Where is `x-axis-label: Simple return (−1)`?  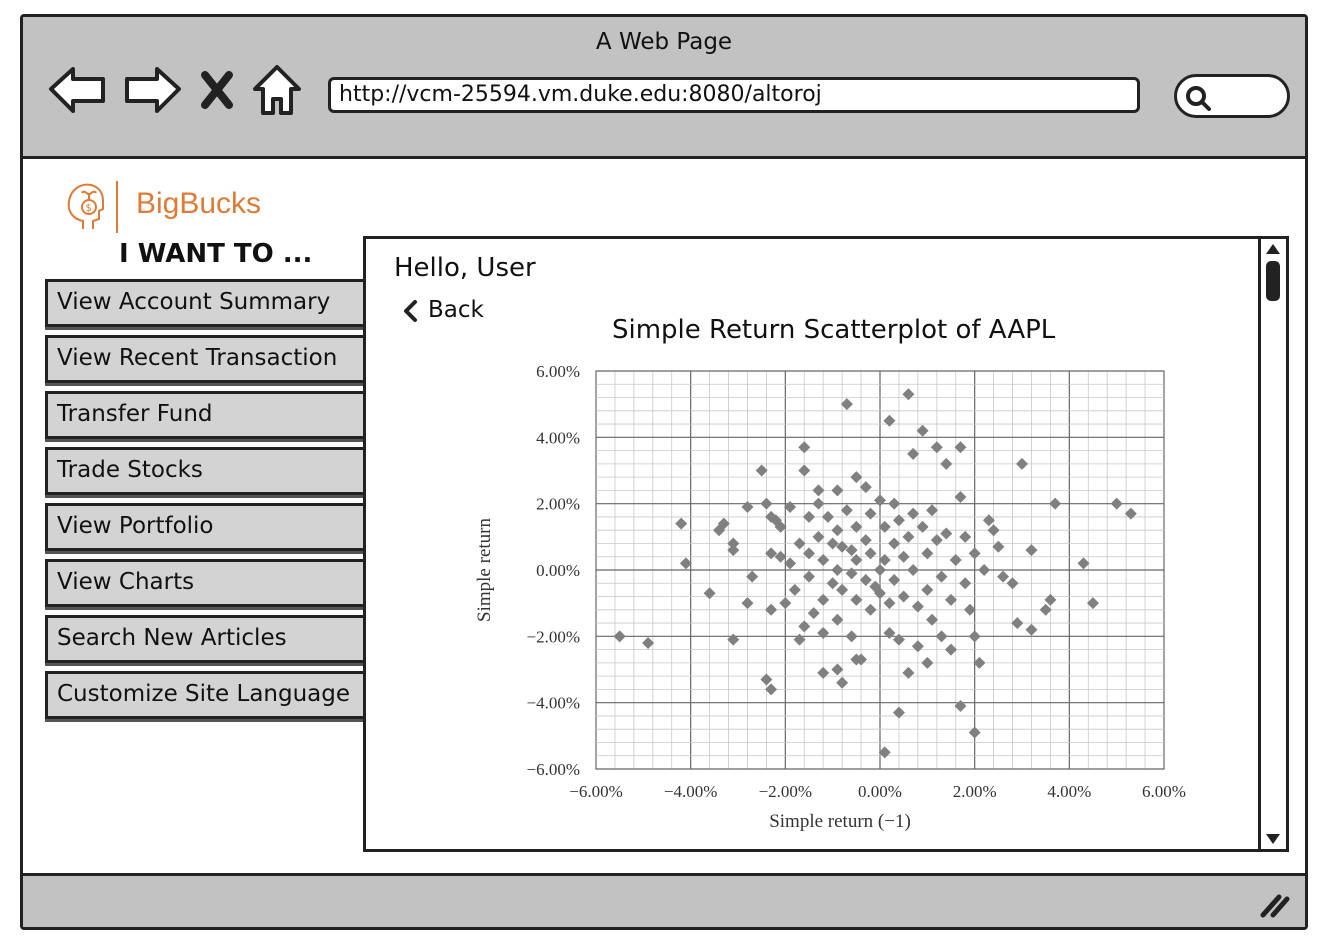
x-axis-label: Simple return (−1) is located at coordinates (840, 821).